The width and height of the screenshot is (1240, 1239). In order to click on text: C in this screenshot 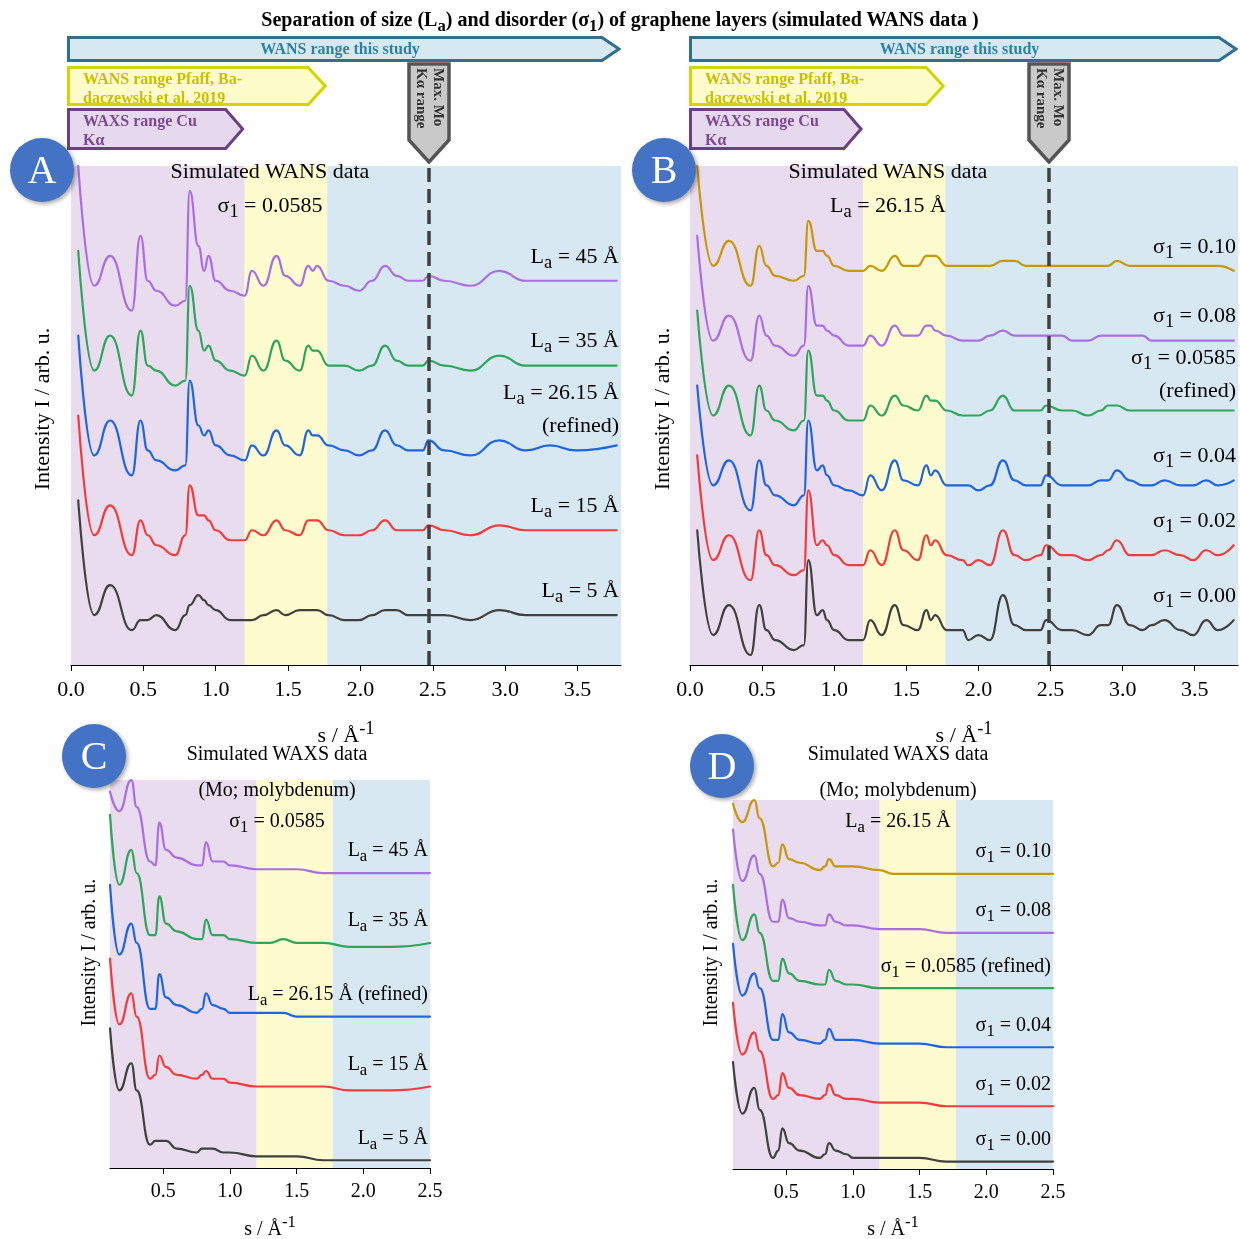, I will do `click(94, 756)`.